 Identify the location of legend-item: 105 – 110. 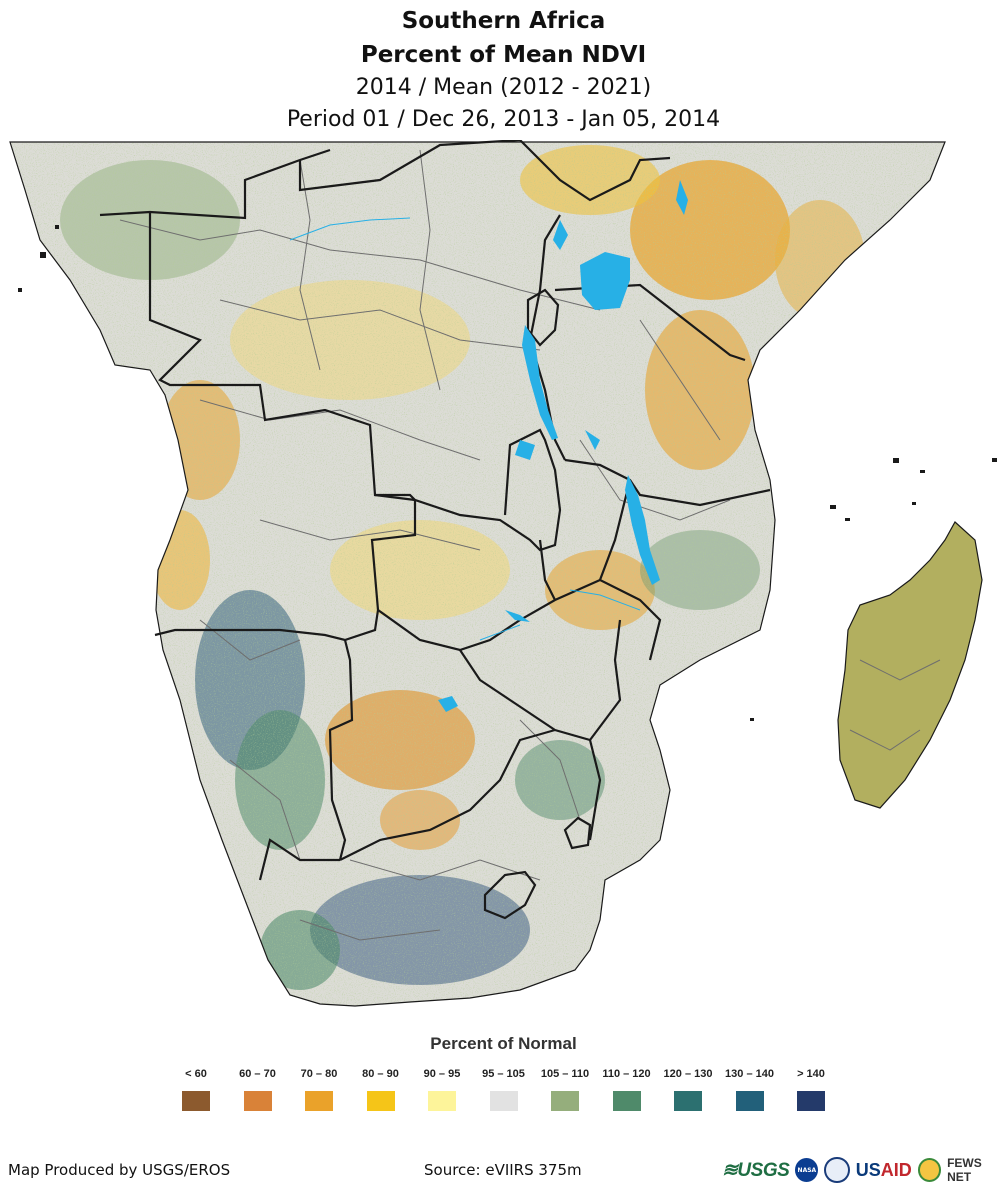
(565, 1089).